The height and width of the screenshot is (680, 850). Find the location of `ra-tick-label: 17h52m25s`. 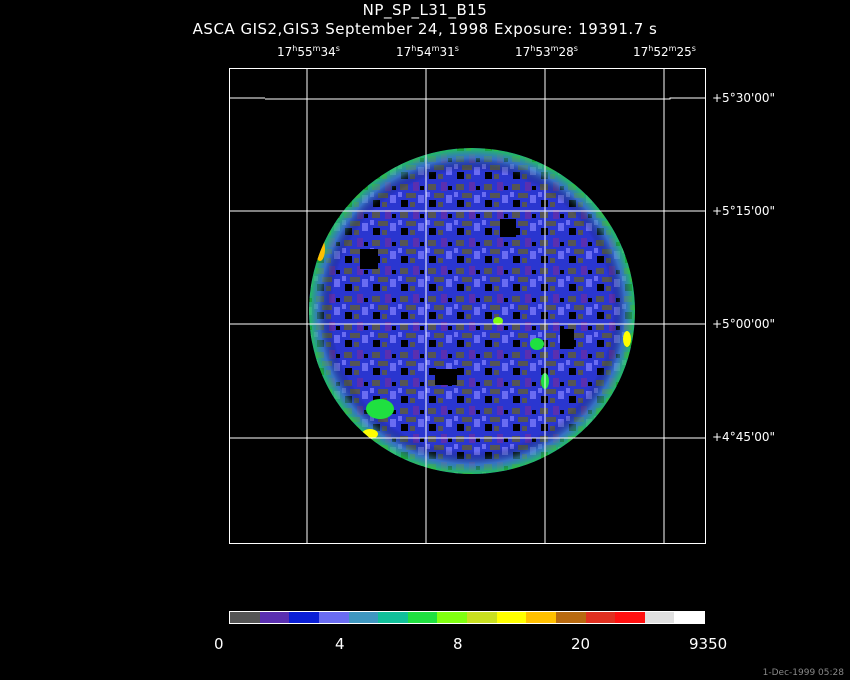

ra-tick-label: 17h52m25s is located at coordinates (664, 51).